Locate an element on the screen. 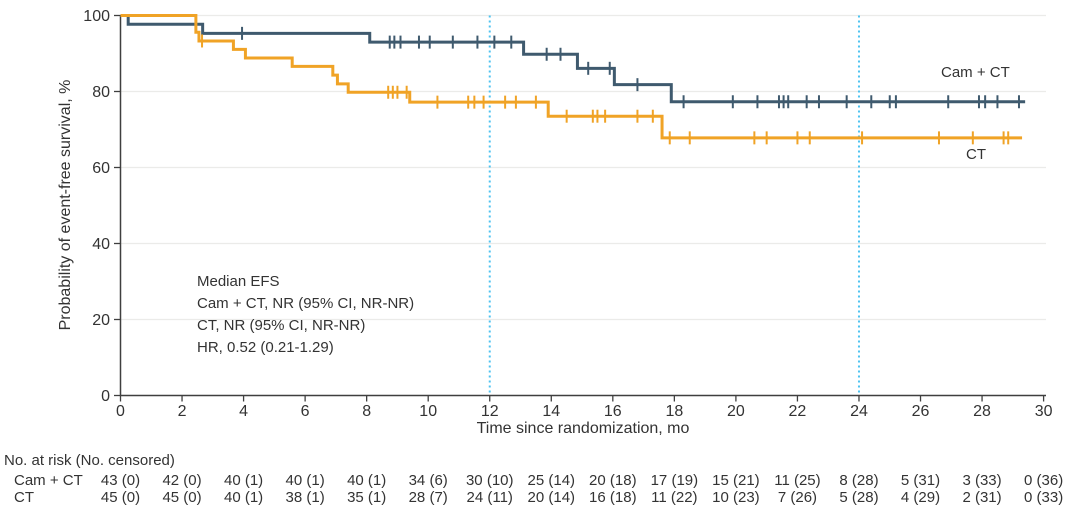  risk-table-header: No. at risk (No. censored) is located at coordinates (89, 460).